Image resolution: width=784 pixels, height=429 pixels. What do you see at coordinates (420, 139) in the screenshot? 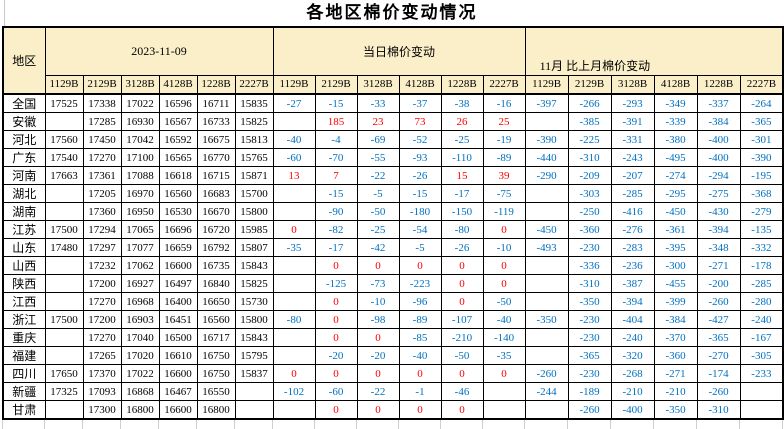
I see `daily-change-cell: -52` at bounding box center [420, 139].